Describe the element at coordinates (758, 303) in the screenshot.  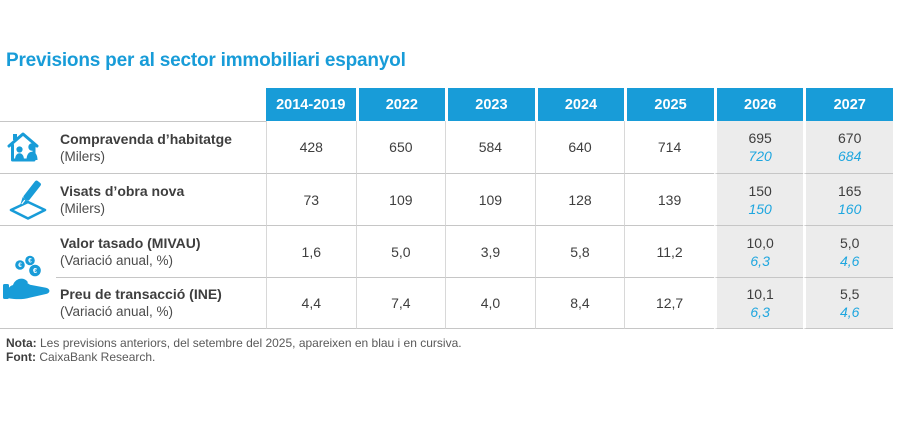
I see `forecast-value-cell: 10,1 6,3` at that location.